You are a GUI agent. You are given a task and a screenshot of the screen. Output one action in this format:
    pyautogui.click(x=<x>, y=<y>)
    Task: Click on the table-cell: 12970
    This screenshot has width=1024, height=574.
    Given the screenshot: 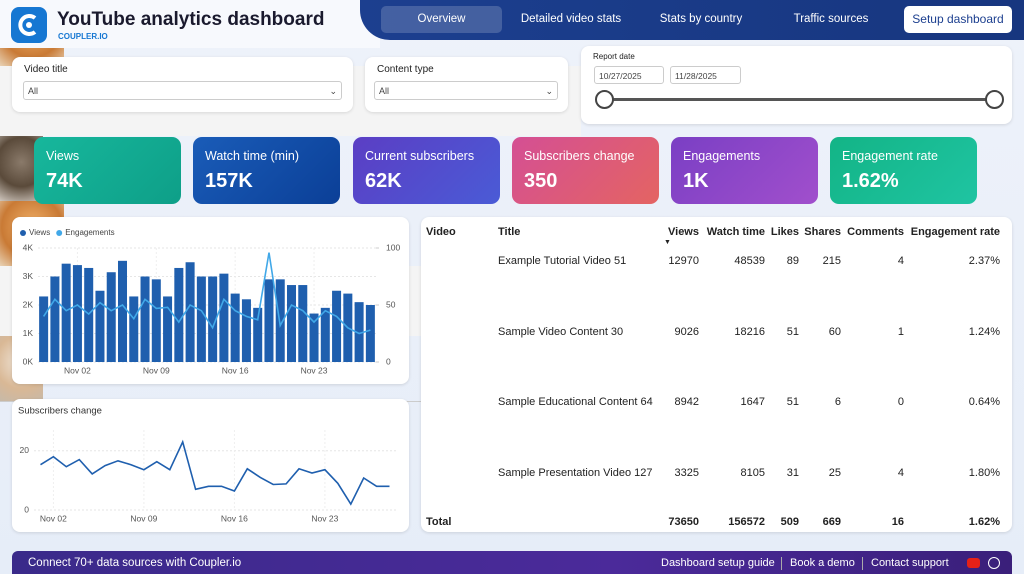 What is the action you would take?
    pyautogui.click(x=683, y=261)
    